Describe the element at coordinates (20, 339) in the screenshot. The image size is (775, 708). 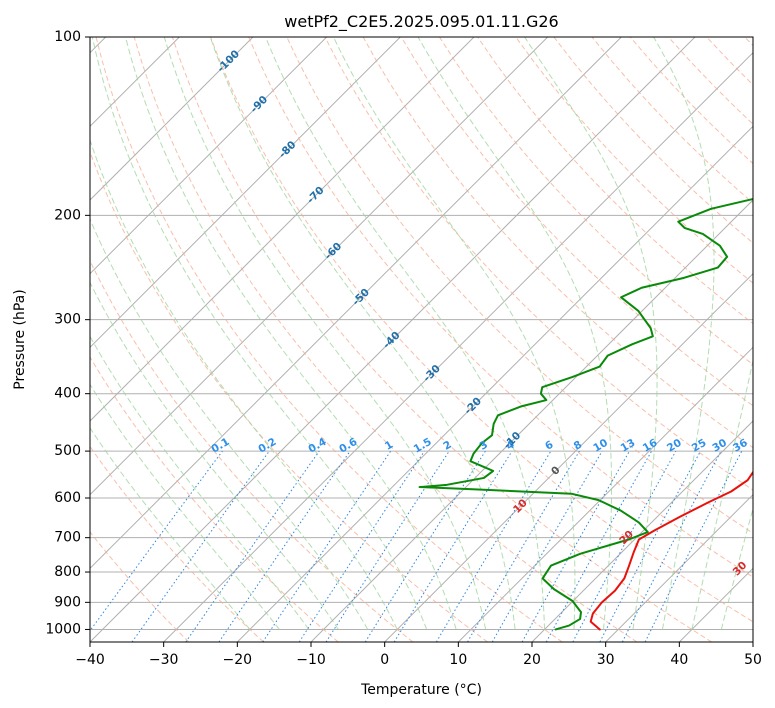
I see `y-axis-label: Pressure (hPa)` at that location.